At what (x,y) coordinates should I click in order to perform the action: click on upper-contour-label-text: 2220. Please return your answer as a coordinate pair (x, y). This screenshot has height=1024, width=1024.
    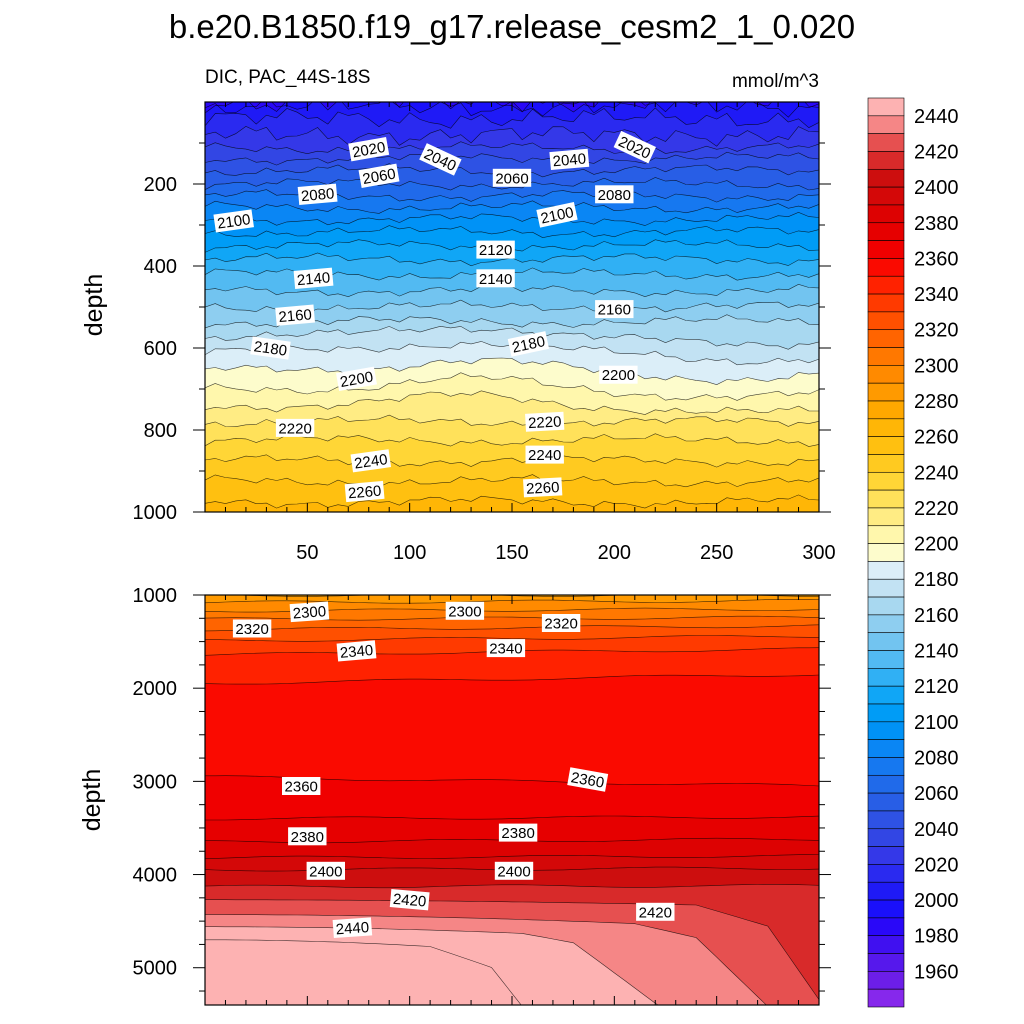
    Looking at the image, I should click on (294, 428).